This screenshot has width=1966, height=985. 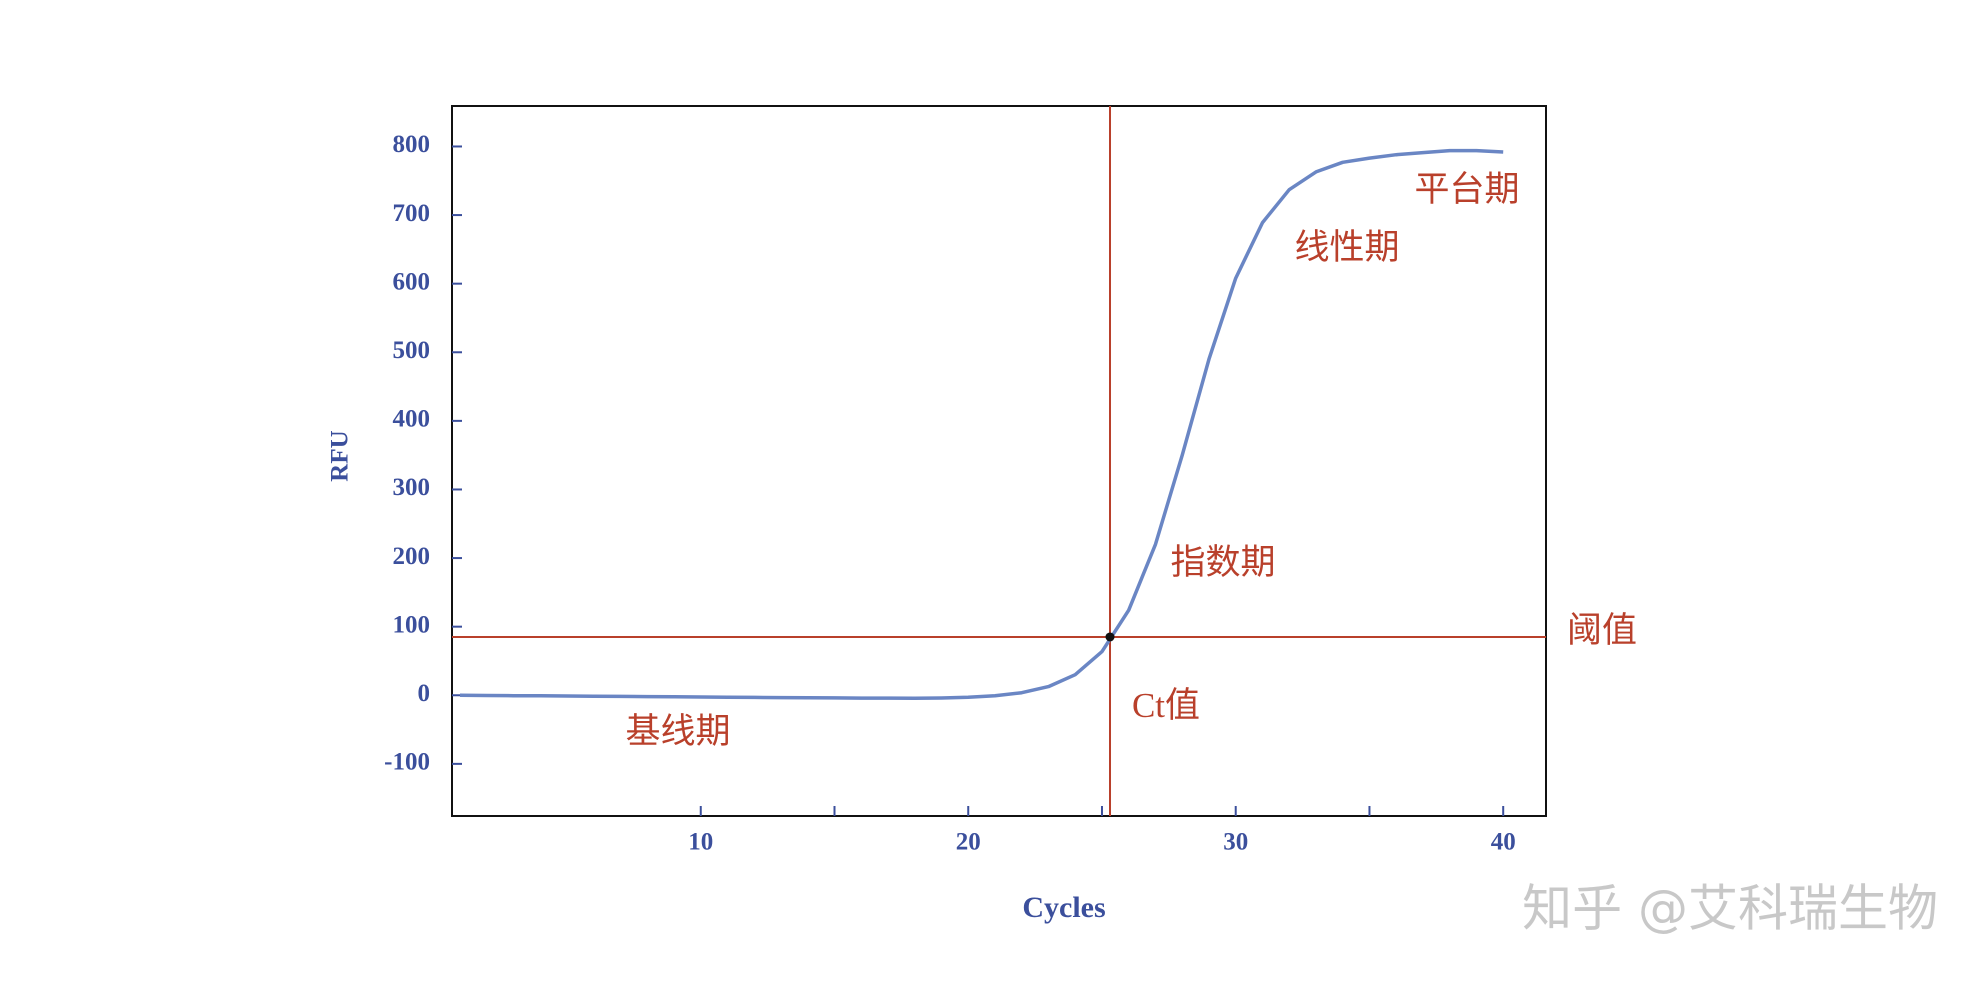 What do you see at coordinates (412, 144) in the screenshot?
I see `y-tick-label: 800` at bounding box center [412, 144].